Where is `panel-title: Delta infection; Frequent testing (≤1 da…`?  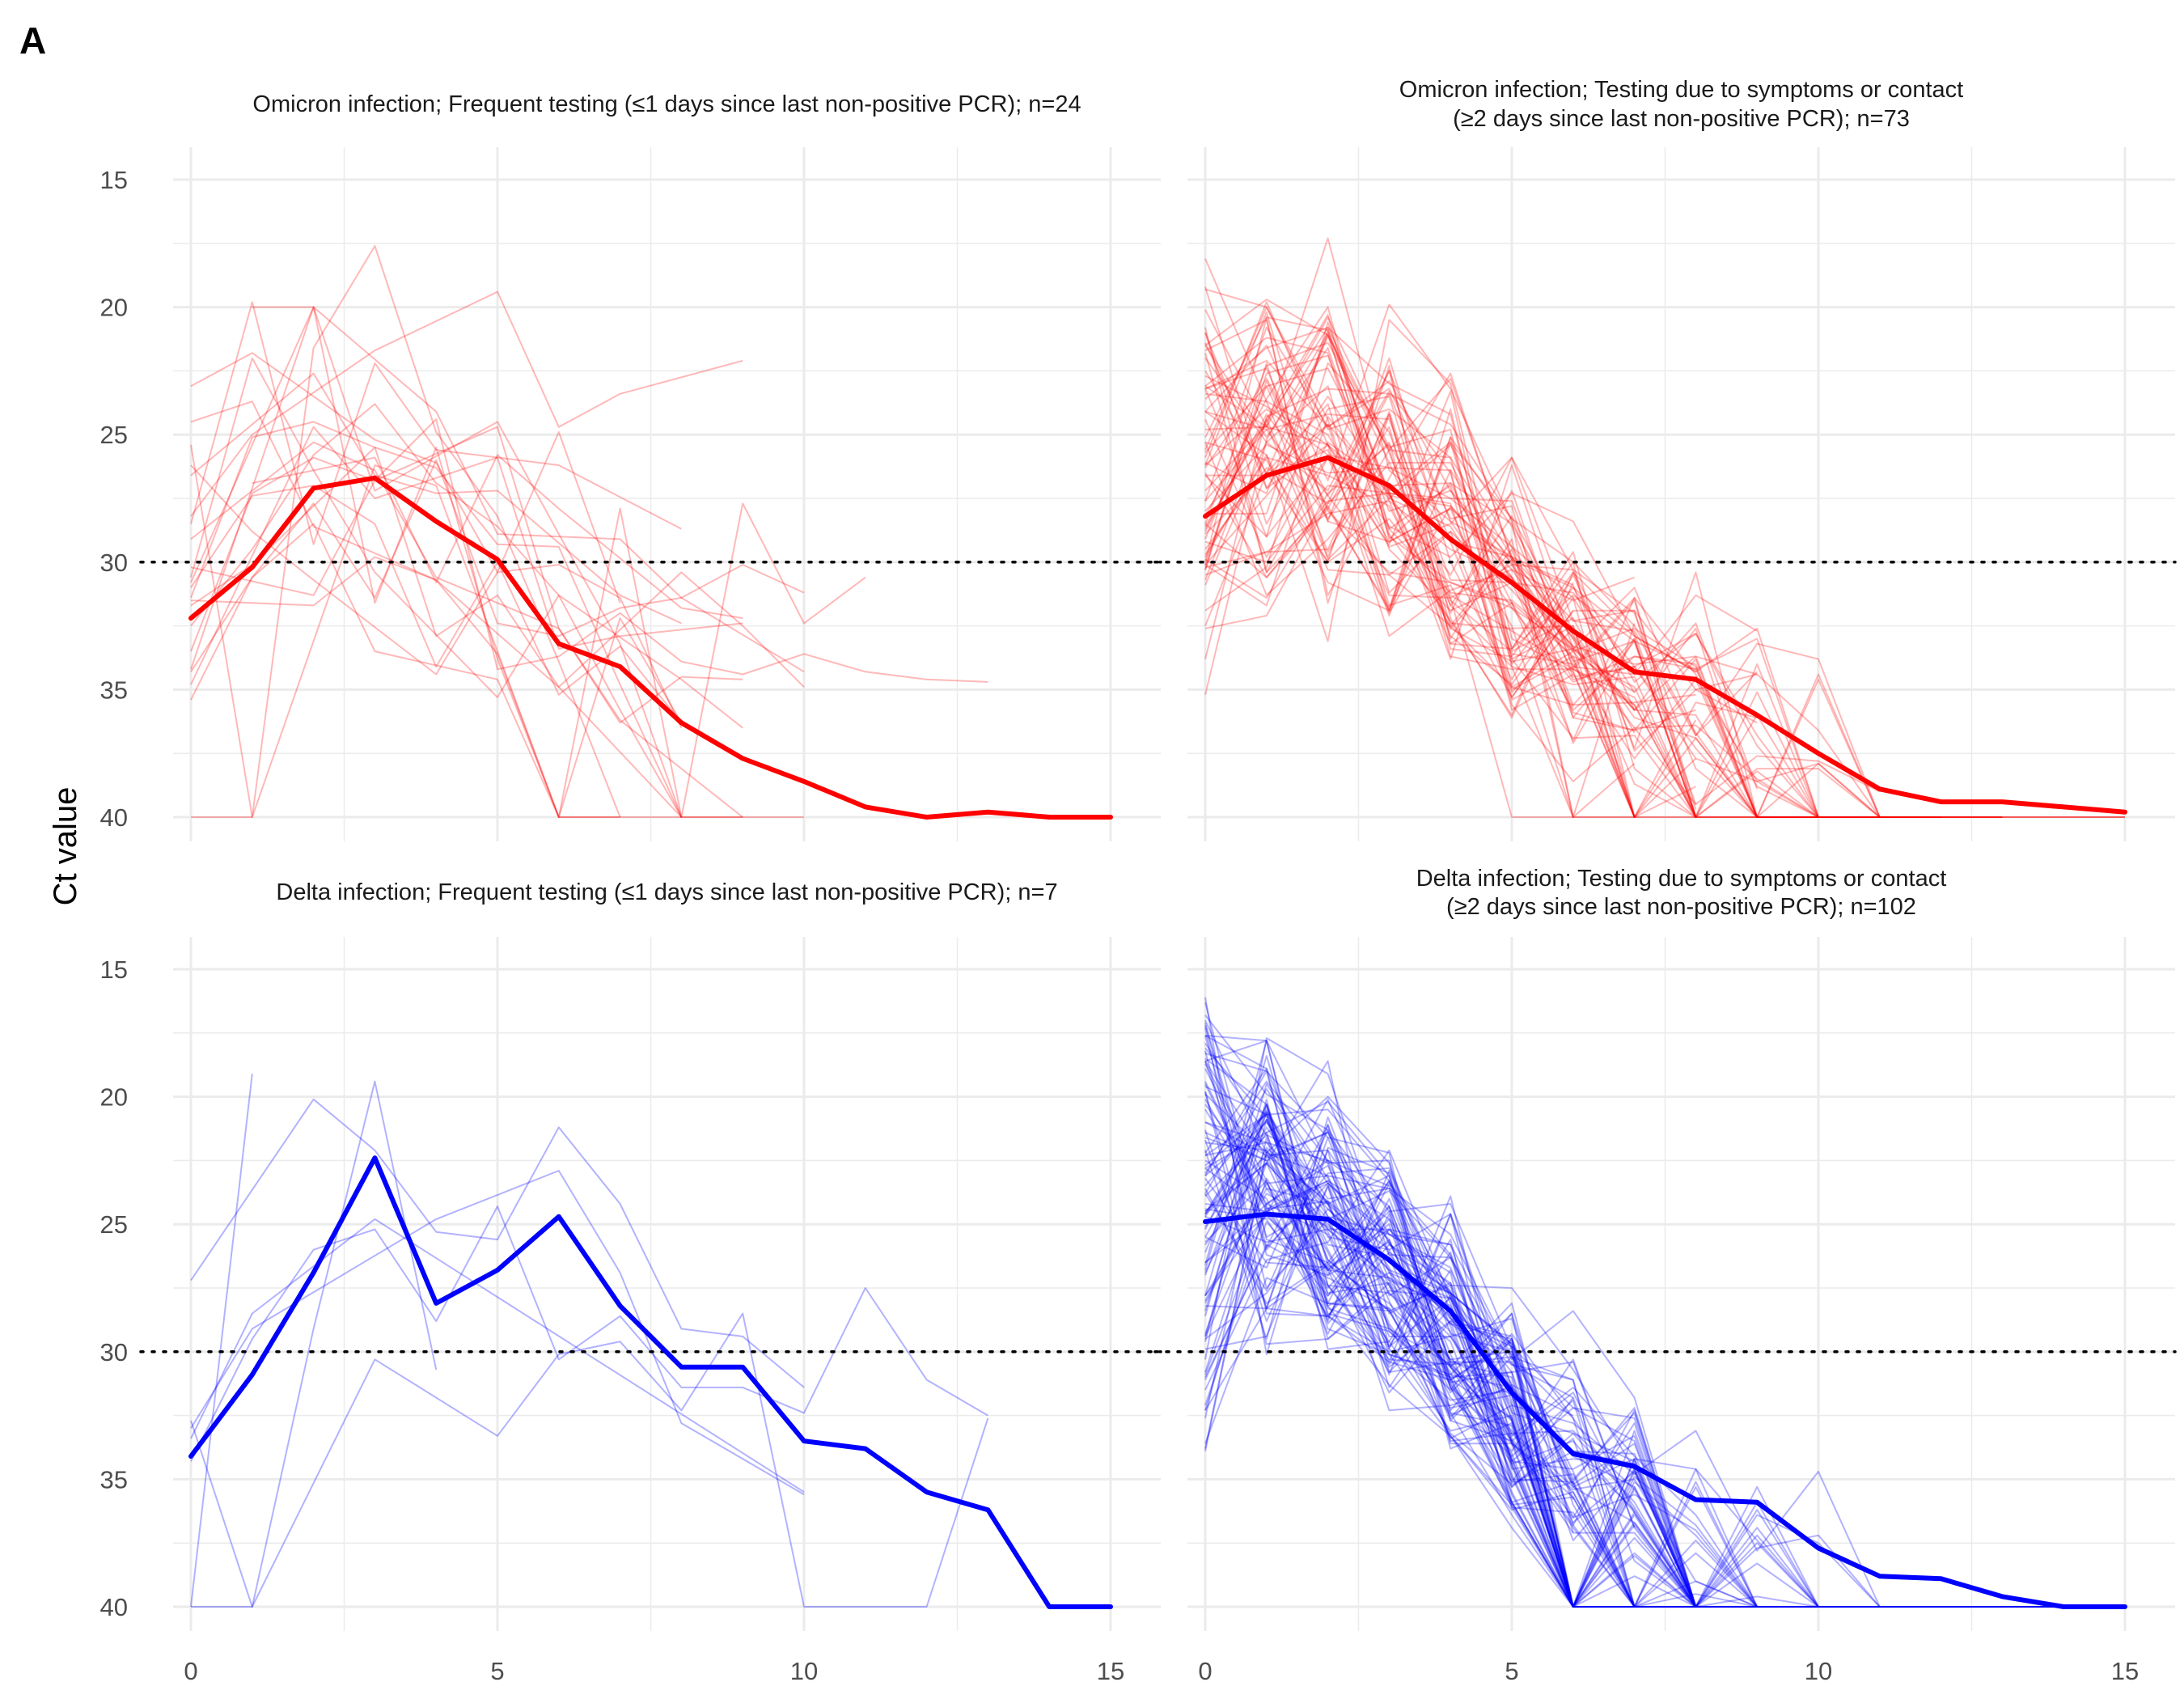
panel-title: Delta infection; Frequent testing (≤1 da… is located at coordinates (666, 892).